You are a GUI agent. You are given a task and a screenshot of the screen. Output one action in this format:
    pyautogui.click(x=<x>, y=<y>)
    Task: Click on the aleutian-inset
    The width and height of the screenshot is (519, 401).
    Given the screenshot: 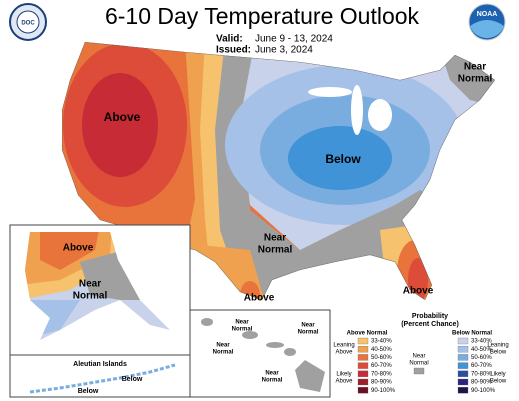 What is the action you would take?
    pyautogui.click(x=100, y=376)
    